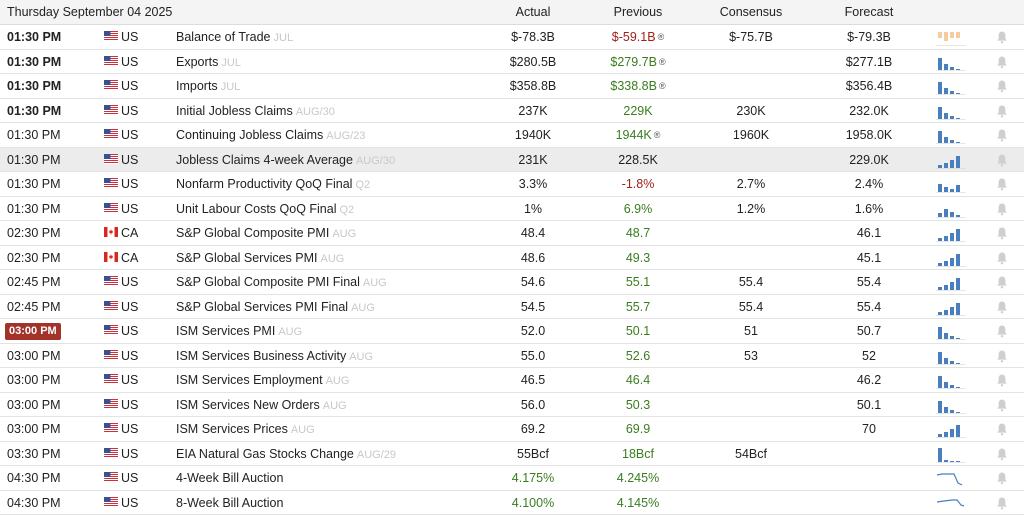 The width and height of the screenshot is (1024, 519). I want to click on event-name: EIA Natural Gas Stocks Change AUG/29, so click(286, 455).